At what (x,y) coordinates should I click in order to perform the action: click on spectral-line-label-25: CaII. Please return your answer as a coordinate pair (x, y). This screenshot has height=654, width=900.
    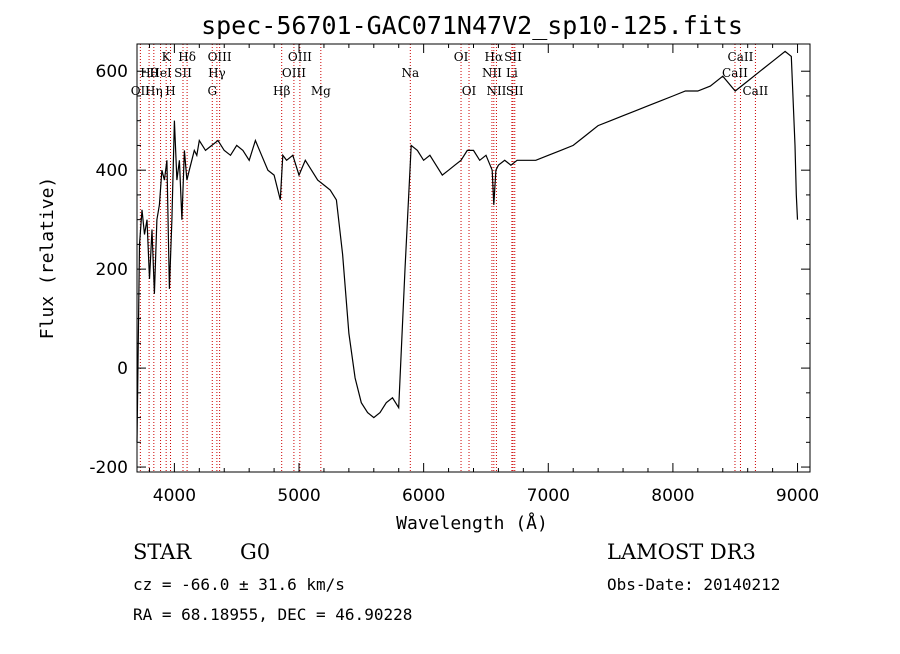
    Looking at the image, I should click on (735, 73).